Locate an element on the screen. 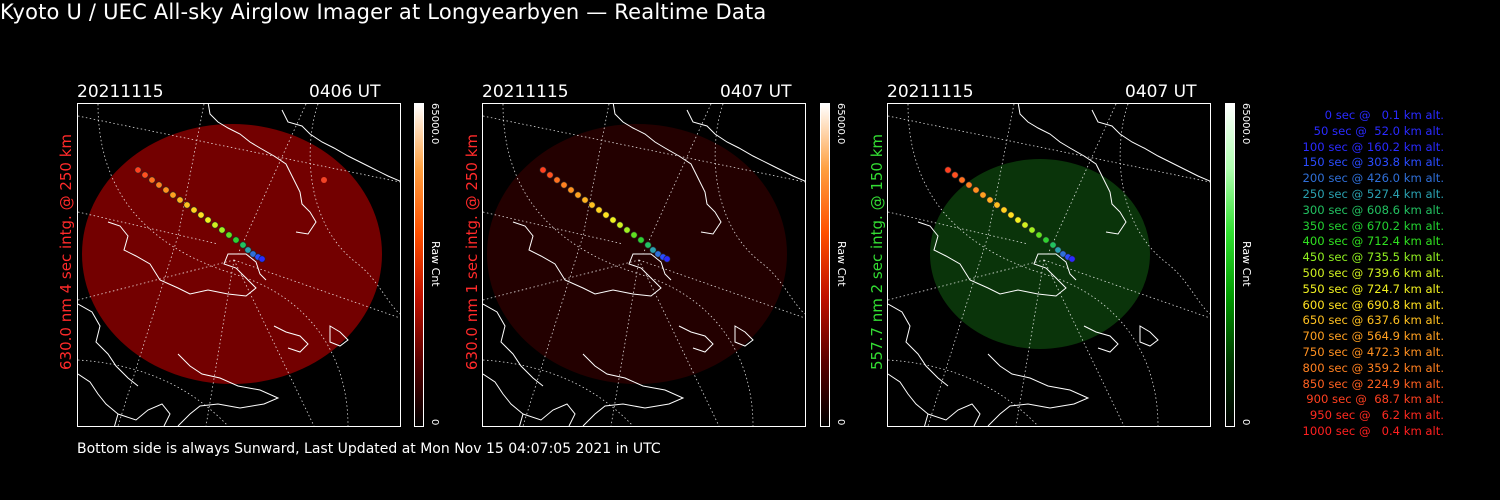 The height and width of the screenshot is (500, 1500). legend-row: 200 sec @ 426.0 km alt. is located at coordinates (1373, 178).